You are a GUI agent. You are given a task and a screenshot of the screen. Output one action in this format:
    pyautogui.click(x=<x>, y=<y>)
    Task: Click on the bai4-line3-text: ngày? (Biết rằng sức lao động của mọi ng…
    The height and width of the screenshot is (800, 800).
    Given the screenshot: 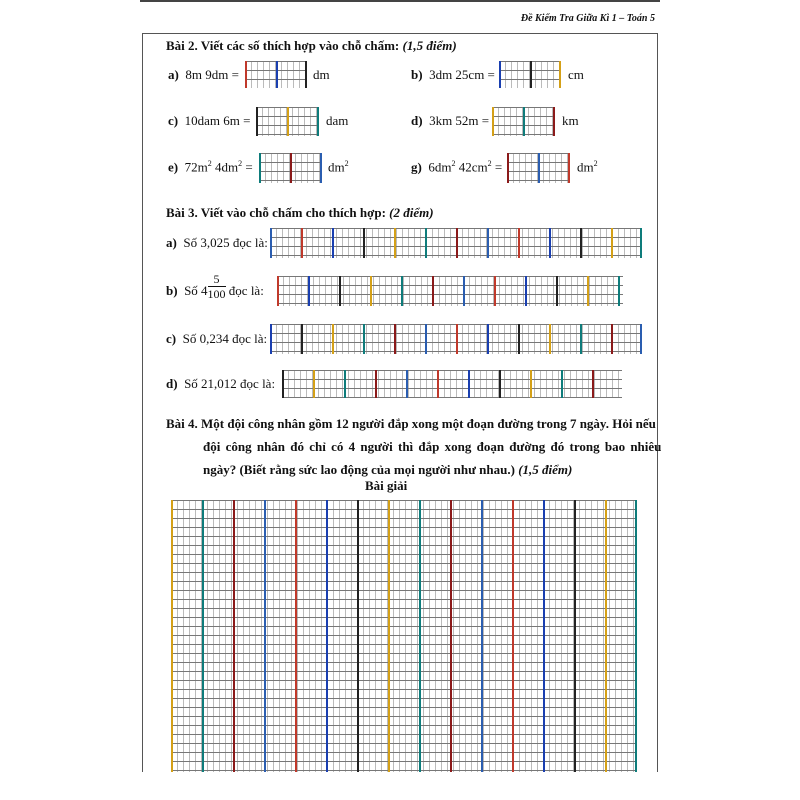 What is the action you would take?
    pyautogui.click(x=359, y=469)
    